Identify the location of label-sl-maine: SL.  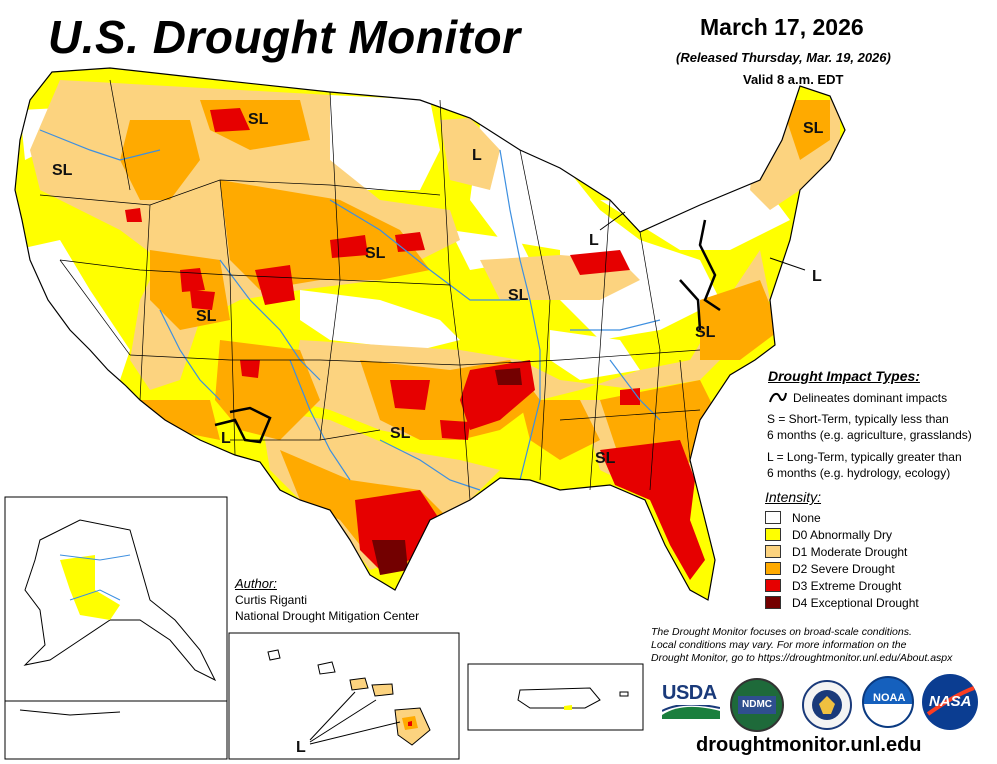
(813, 128).